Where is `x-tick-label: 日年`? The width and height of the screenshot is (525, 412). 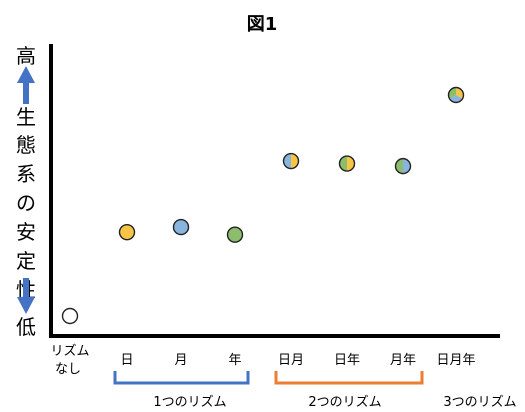
x-tick-label: 日年 is located at coordinates (347, 360).